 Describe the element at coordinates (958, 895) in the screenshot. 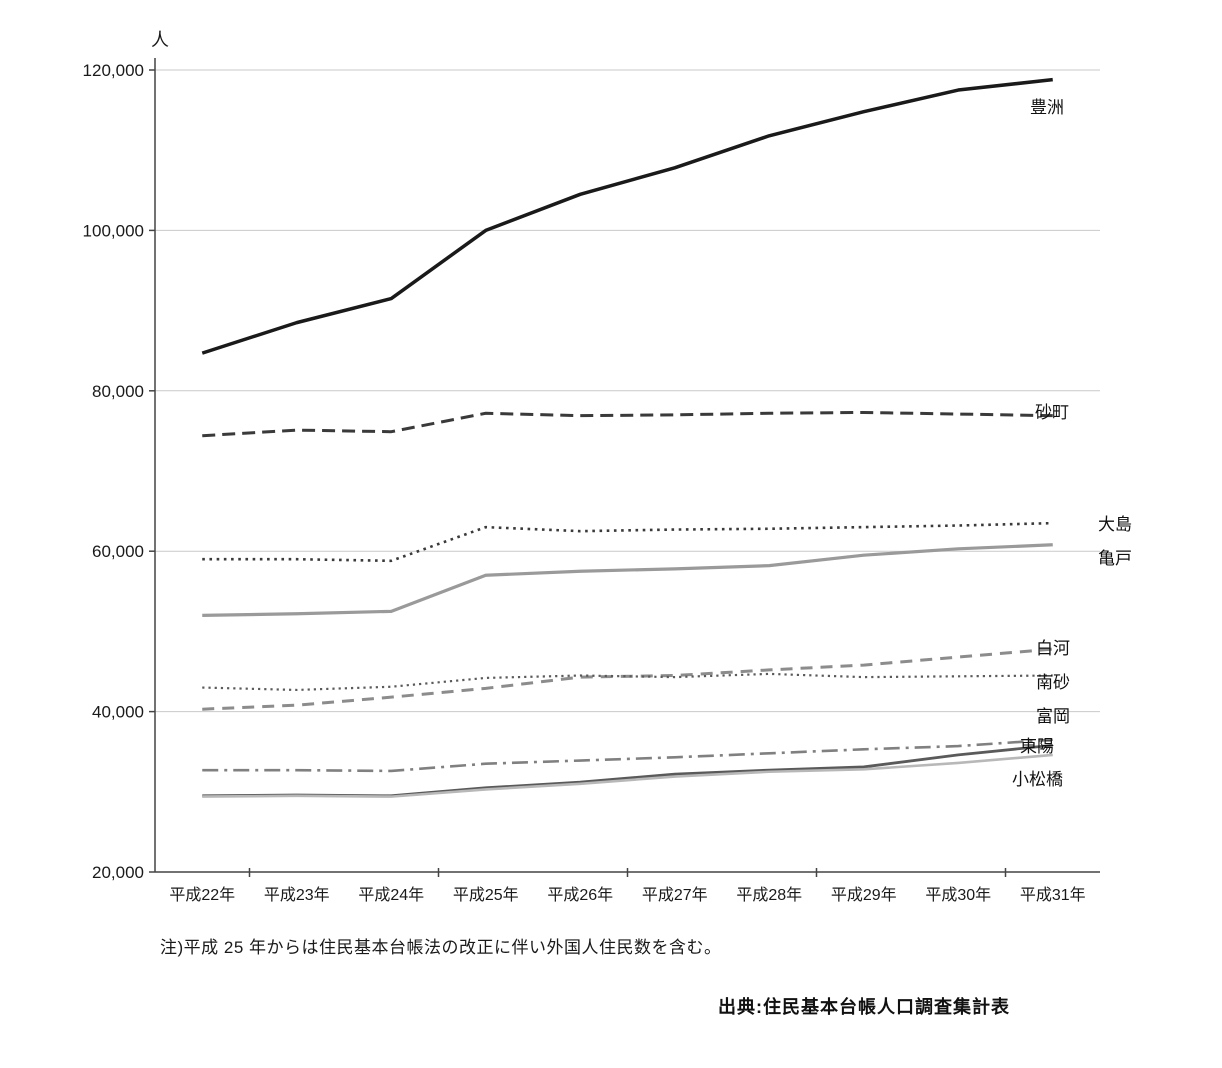

I see `x-tick-label: 平成30年` at that location.